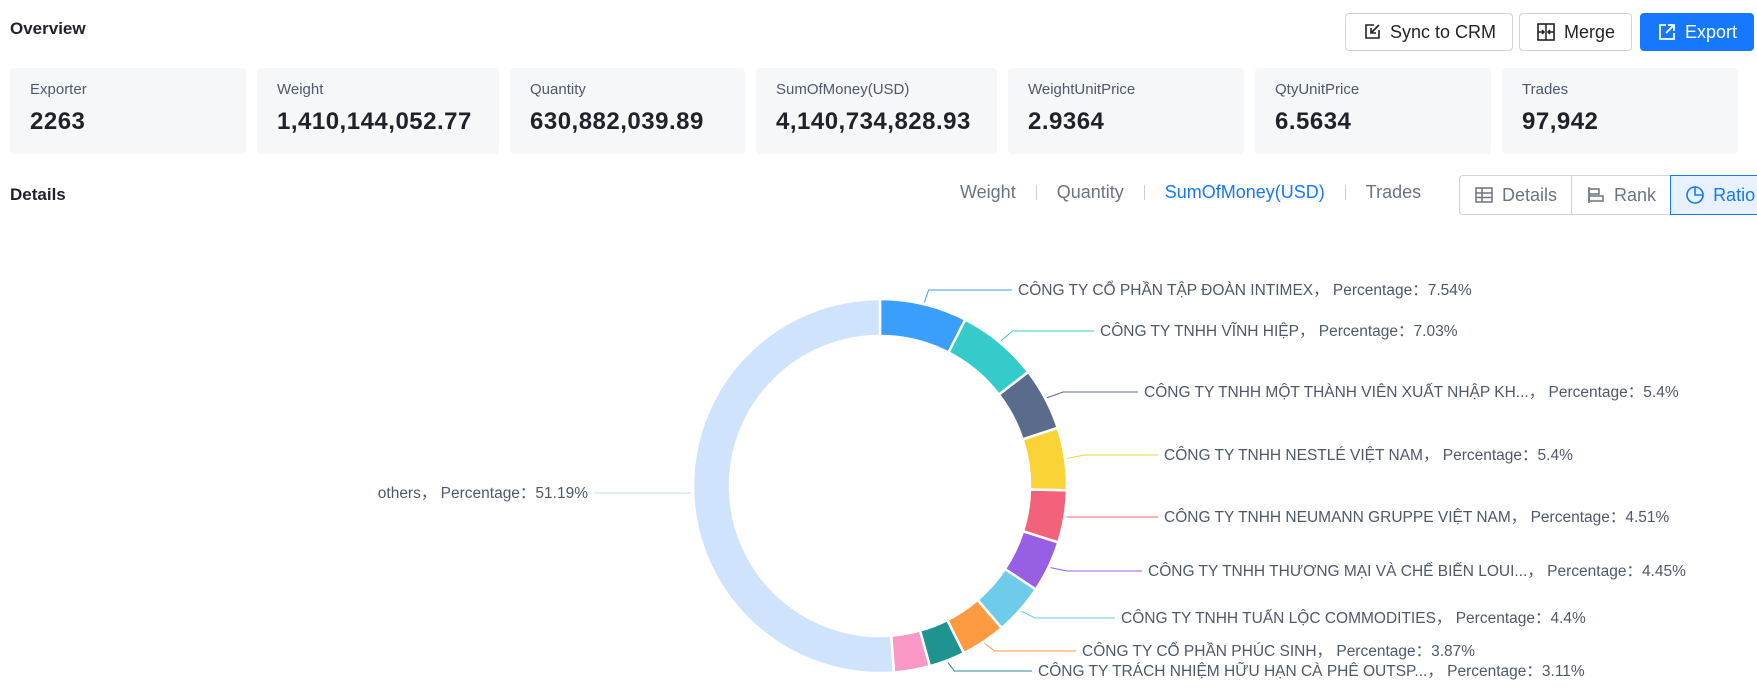  Describe the element at coordinates (1279, 331) in the screenshot. I see `slice-label: CÔNG TY TNHH VĨNH HIỆP， Percentage：7.03%` at that location.